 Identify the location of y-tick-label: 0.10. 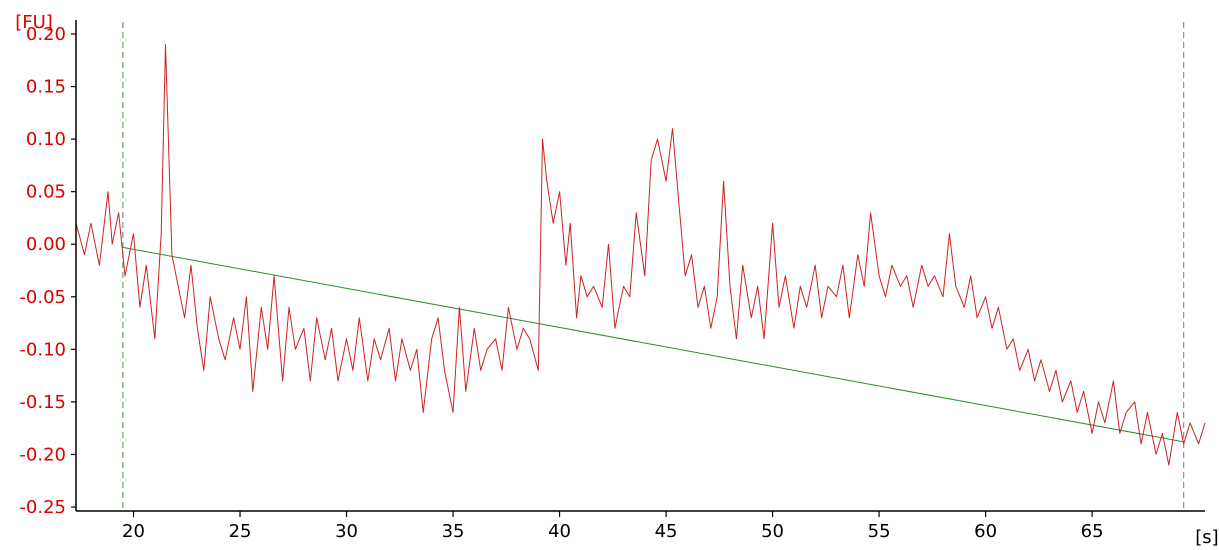
(46, 139).